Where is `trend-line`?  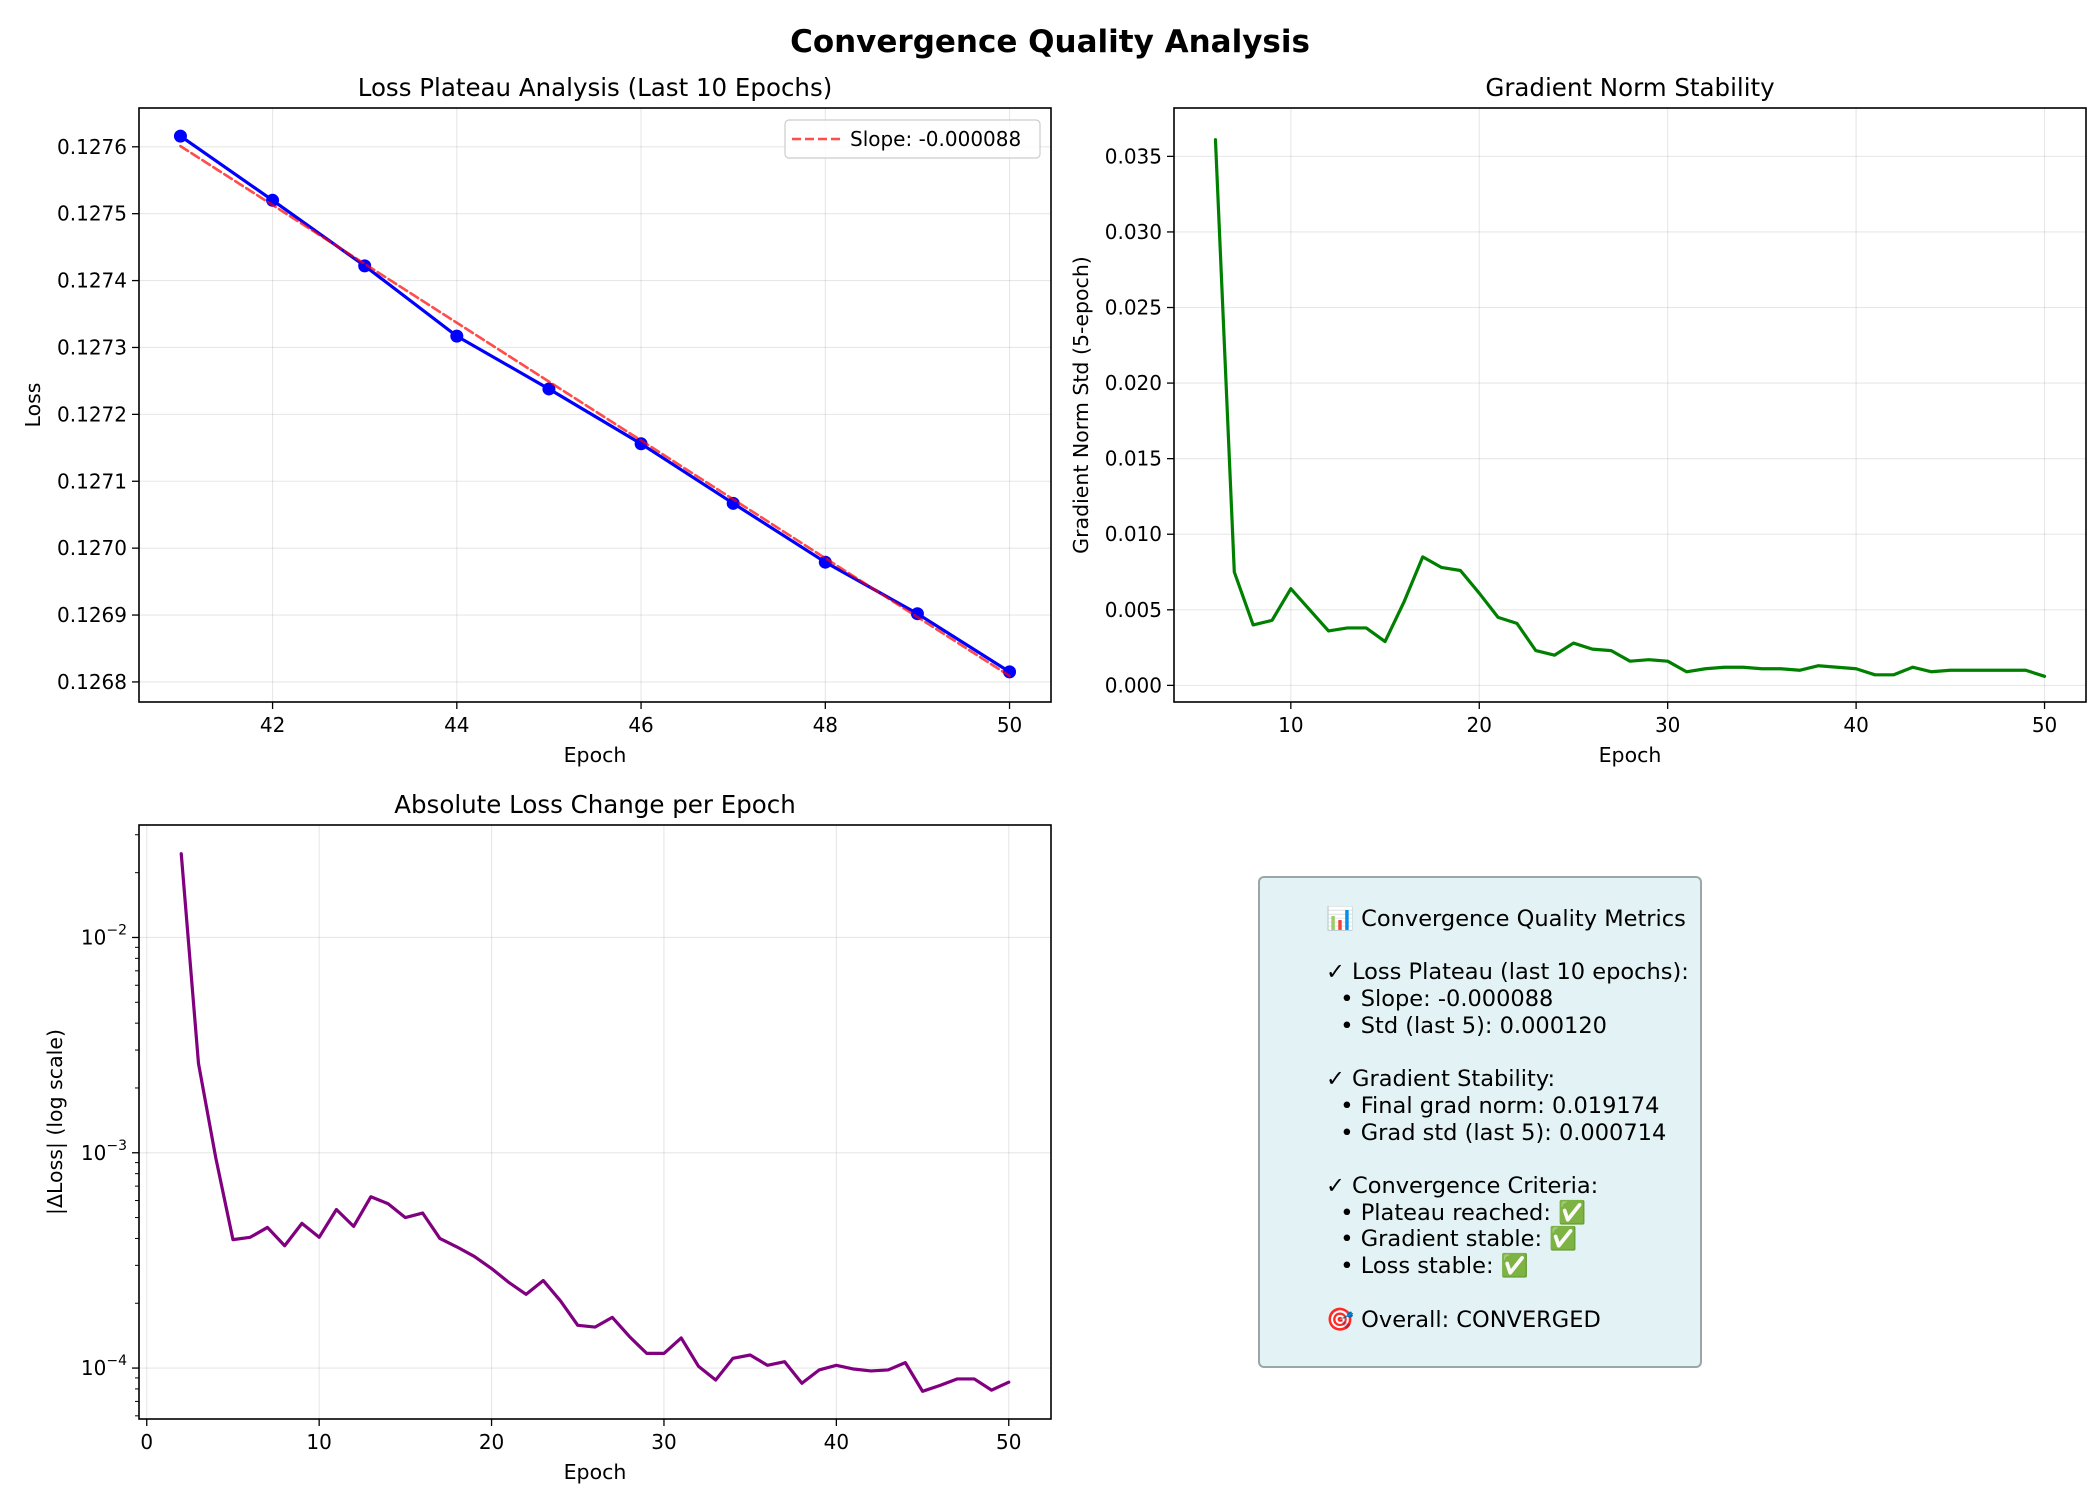 trend-line is located at coordinates (595, 411).